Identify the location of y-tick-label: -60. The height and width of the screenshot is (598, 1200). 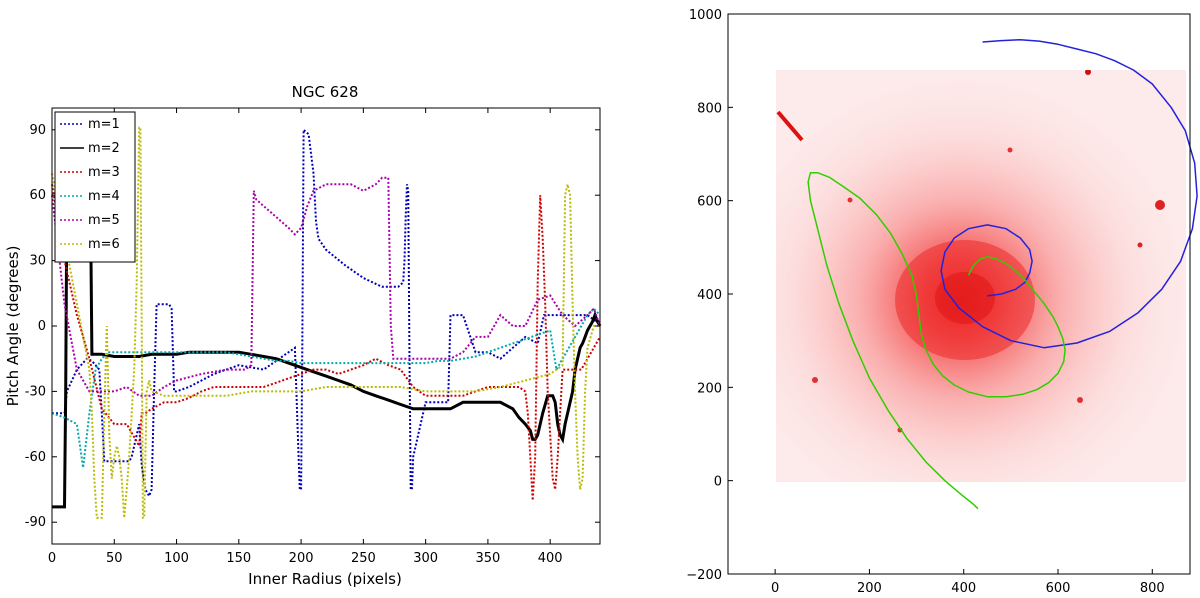
(35, 457).